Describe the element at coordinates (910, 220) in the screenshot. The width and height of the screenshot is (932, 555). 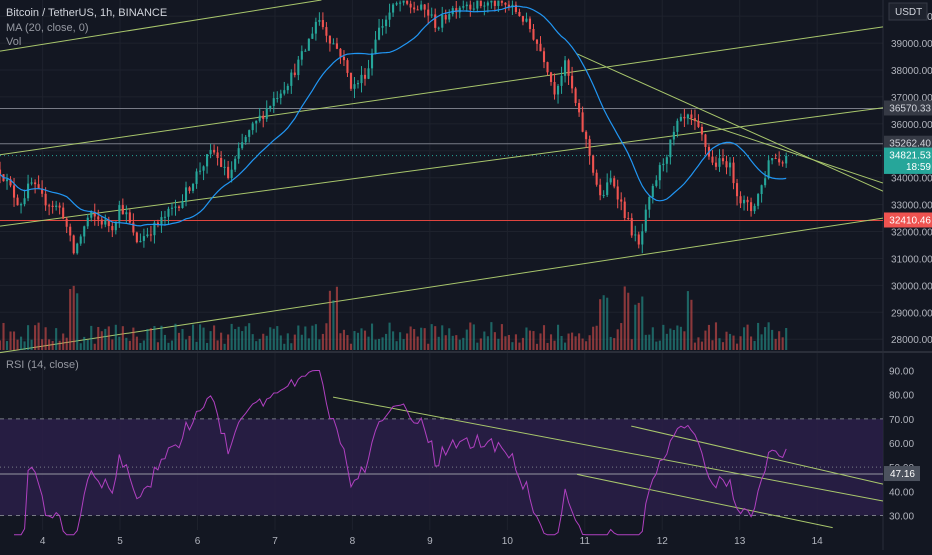
I see `price-label-text: 32410.46` at that location.